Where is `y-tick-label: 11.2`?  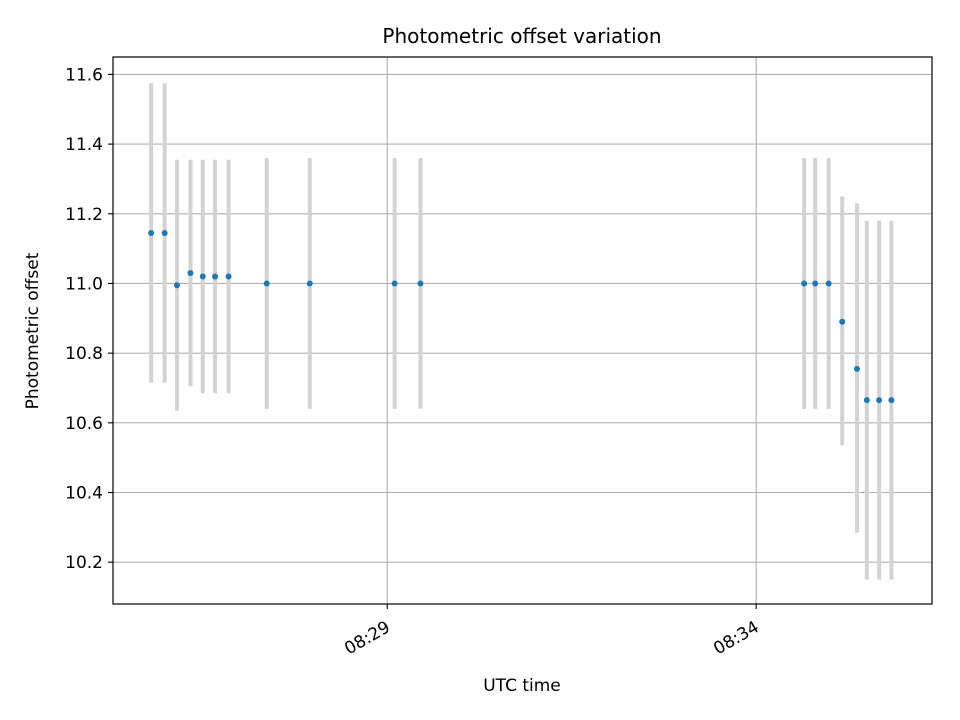 y-tick-label: 11.2 is located at coordinates (84, 215).